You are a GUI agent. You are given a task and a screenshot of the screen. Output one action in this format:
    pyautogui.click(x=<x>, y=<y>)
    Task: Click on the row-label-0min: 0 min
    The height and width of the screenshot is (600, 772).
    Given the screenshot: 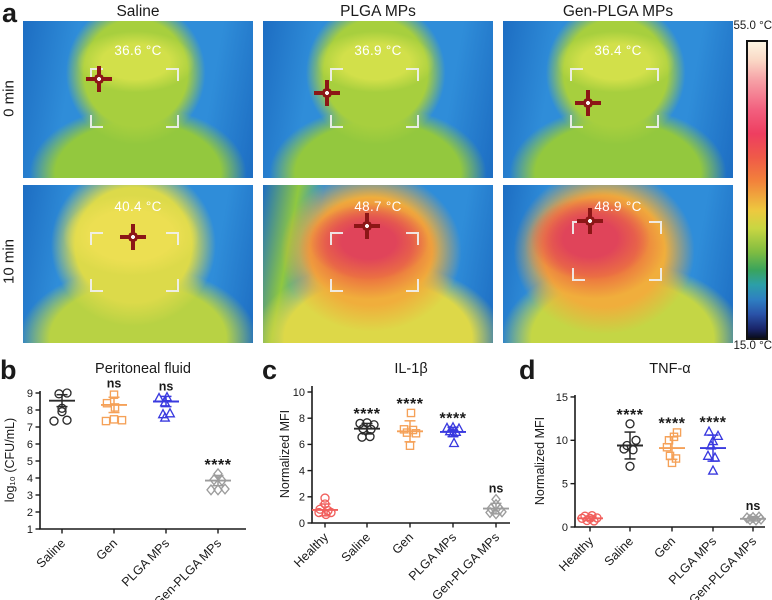 What is the action you would take?
    pyautogui.click(x=9, y=98)
    